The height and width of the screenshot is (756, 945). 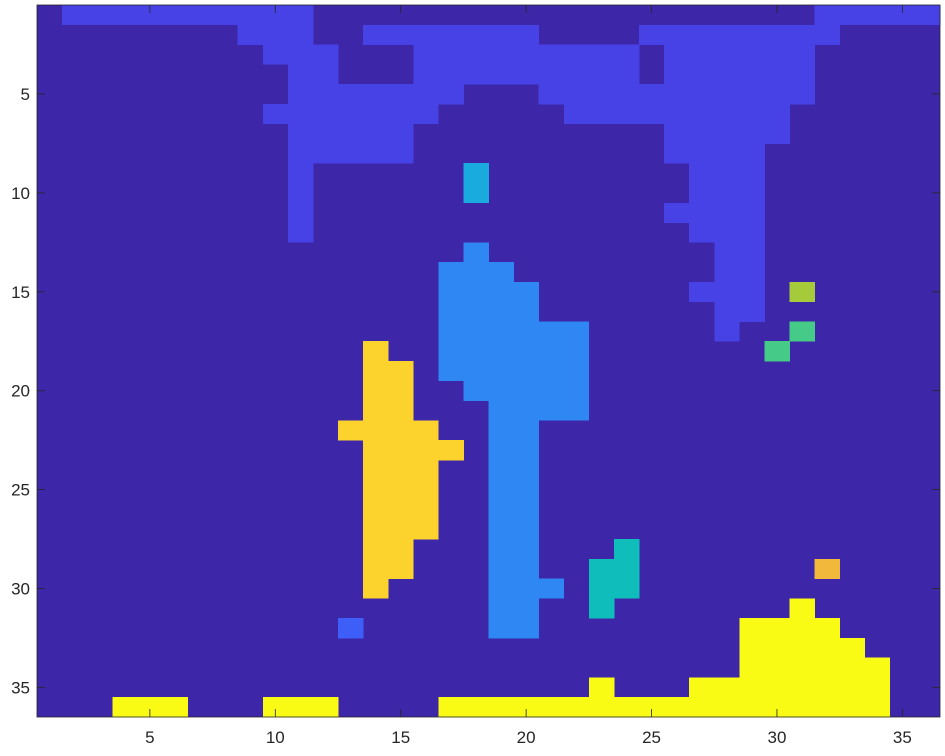 What do you see at coordinates (20, 193) in the screenshot?
I see `y-tick-label: 10` at bounding box center [20, 193].